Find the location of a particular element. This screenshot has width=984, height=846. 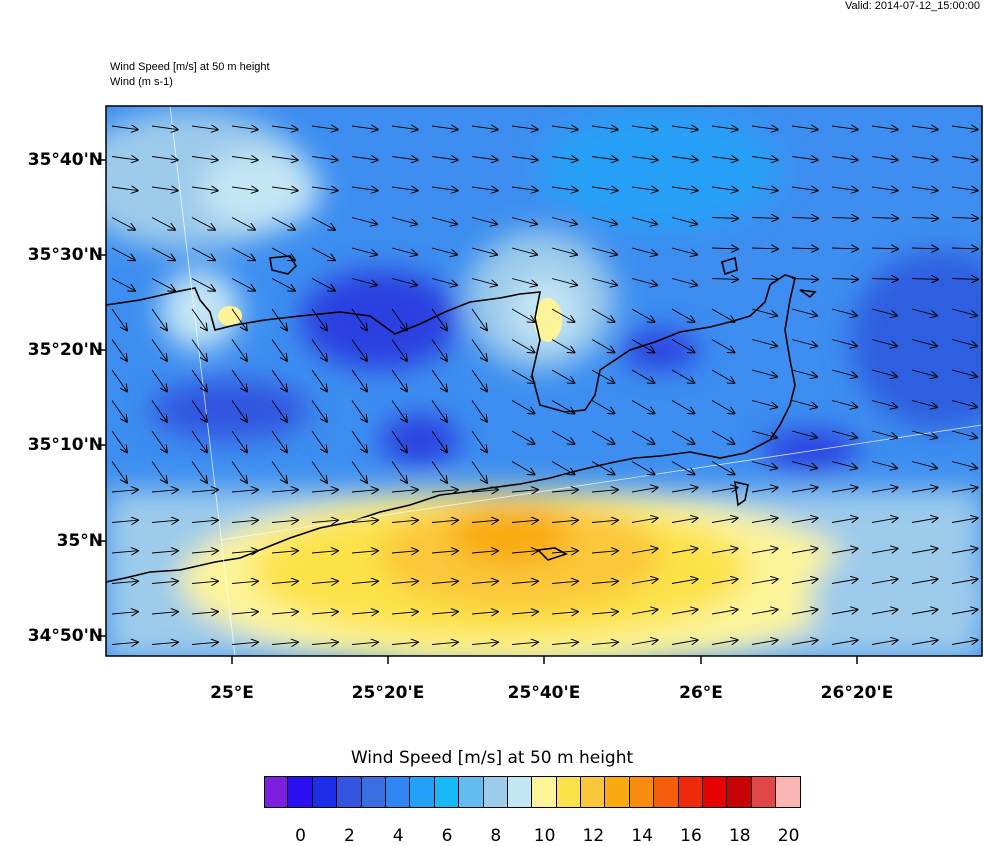

legend-label: 12 is located at coordinates (593, 836).